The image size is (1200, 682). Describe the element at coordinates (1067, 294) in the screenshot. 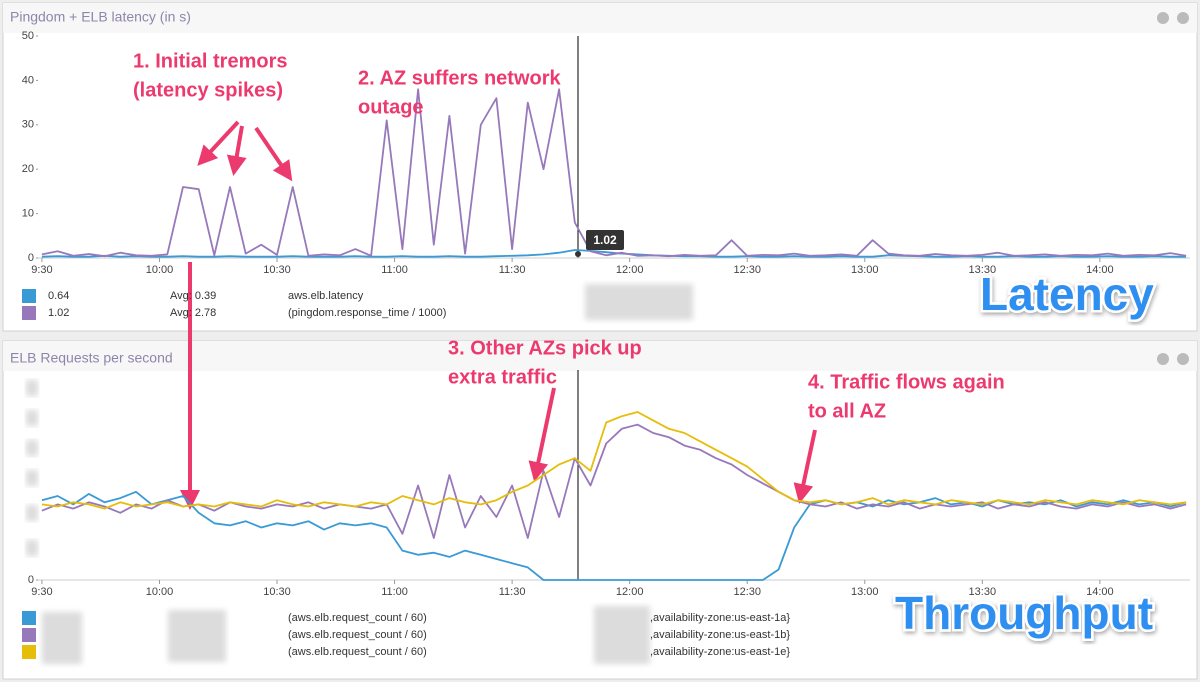

I see `panel-label: Latency` at that location.